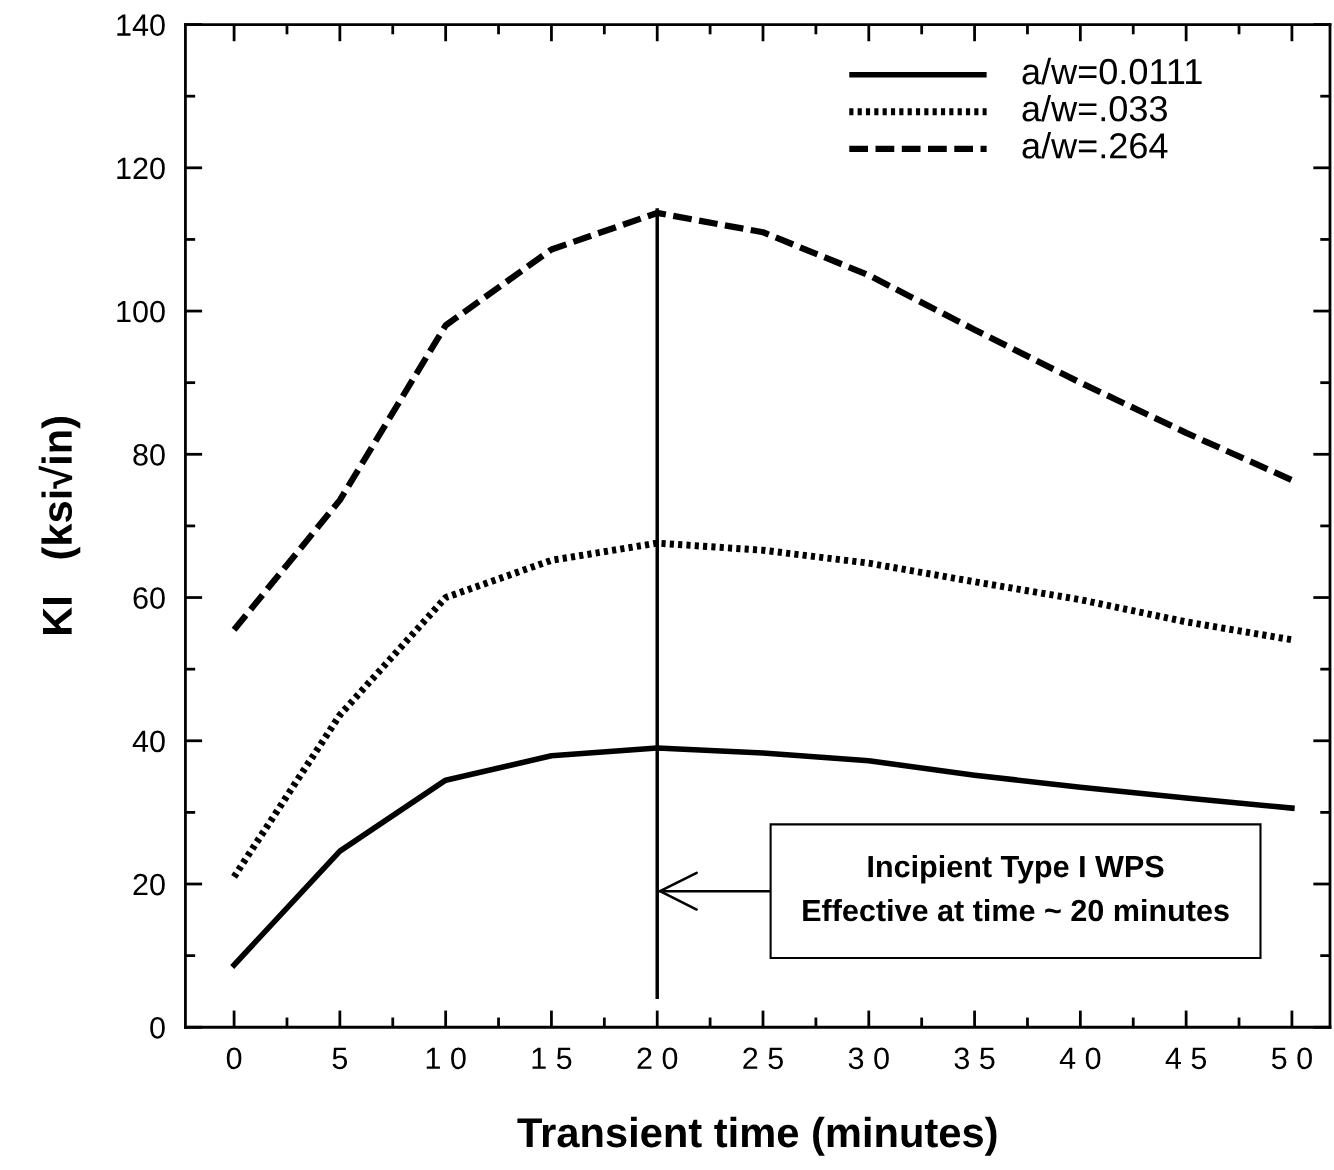 This screenshot has height=1170, width=1334. I want to click on x-tick-label: 1 5, so click(552, 1058).